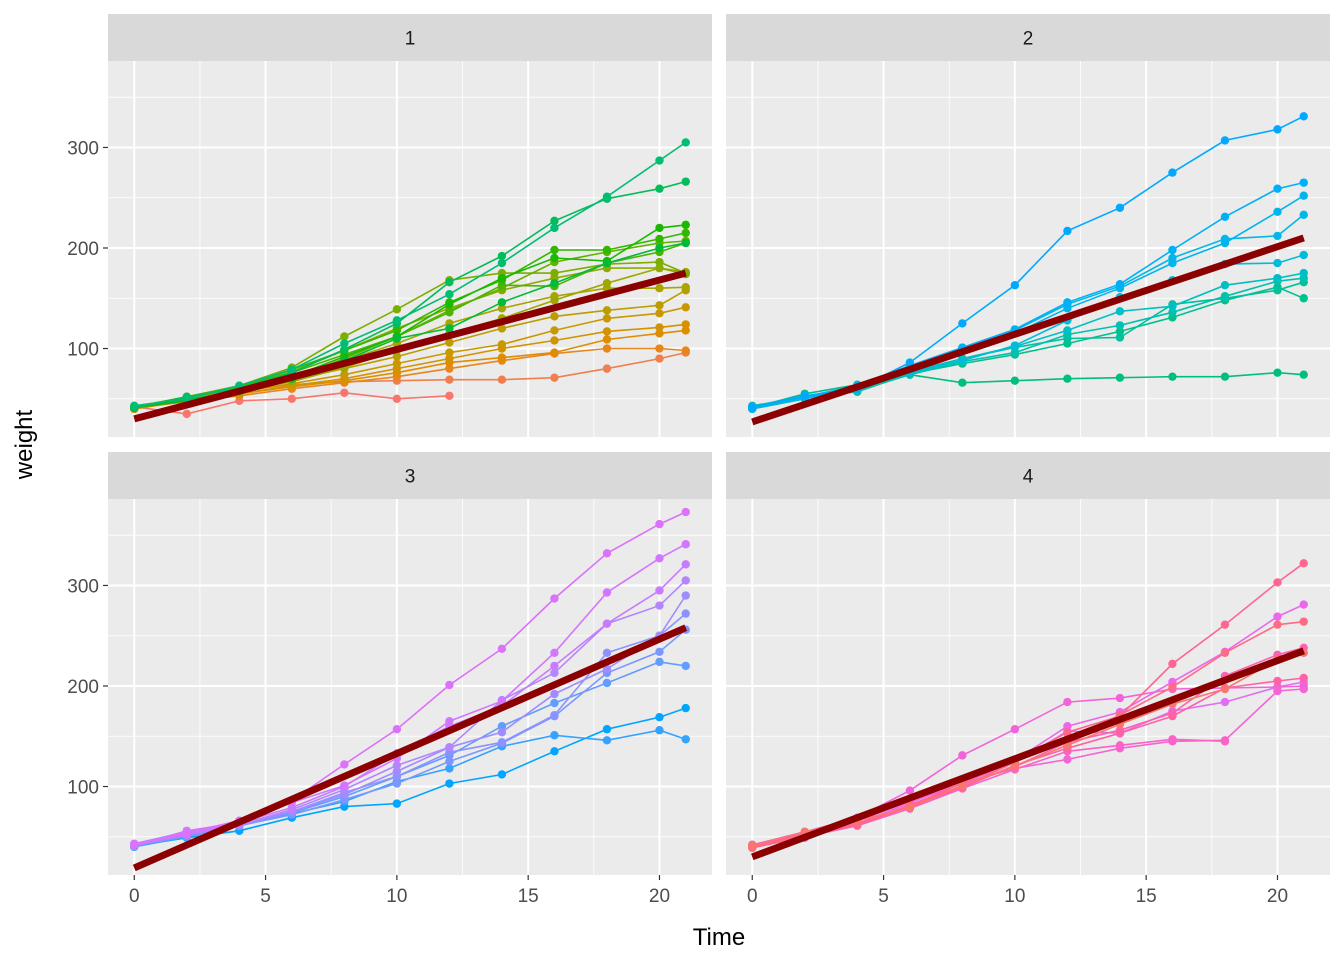 The image size is (1344, 960). Describe the element at coordinates (883, 896) in the screenshot. I see `x-tick-label: 5` at that location.